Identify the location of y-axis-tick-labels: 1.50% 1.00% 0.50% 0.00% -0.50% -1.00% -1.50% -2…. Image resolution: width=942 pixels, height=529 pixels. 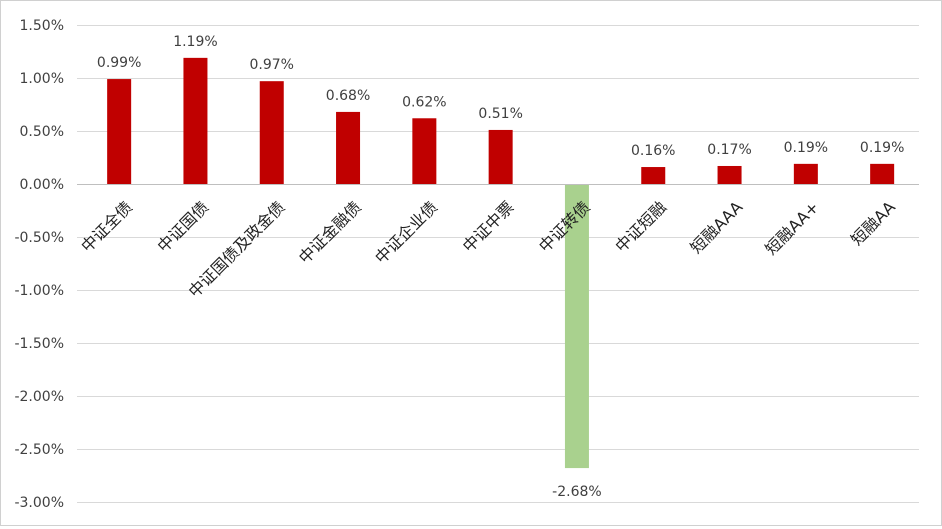
(39, 264).